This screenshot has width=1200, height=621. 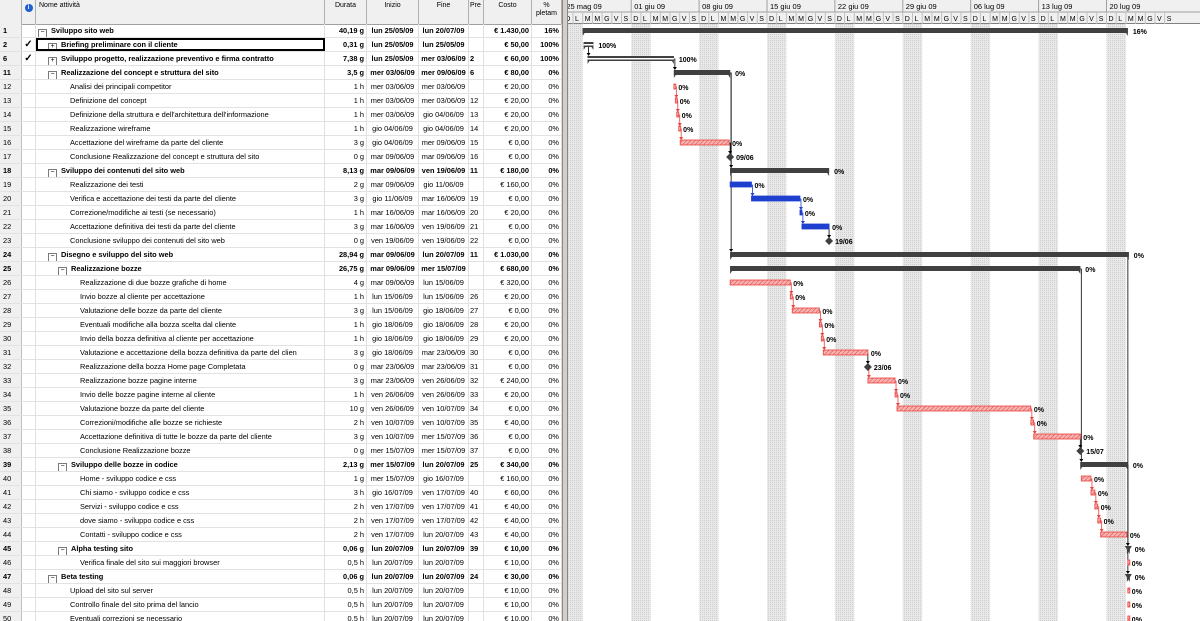 What do you see at coordinates (444, 520) in the screenshot?
I see `finish-cell: ven 17/07/09` at bounding box center [444, 520].